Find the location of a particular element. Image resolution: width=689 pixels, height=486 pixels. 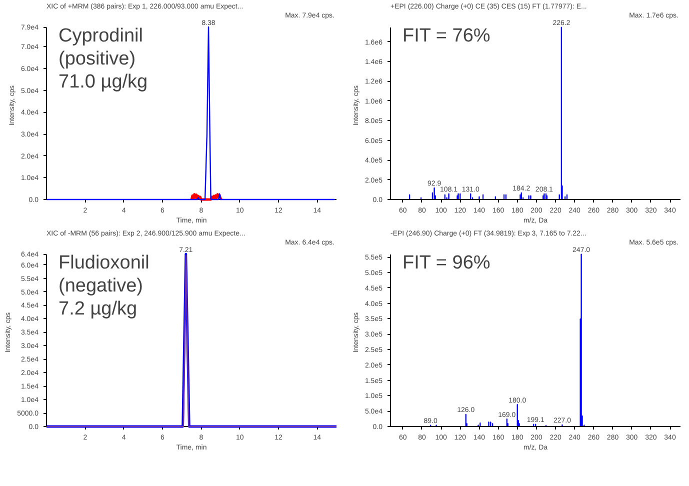

annotation: FIT = 76% is located at coordinates (446, 36).